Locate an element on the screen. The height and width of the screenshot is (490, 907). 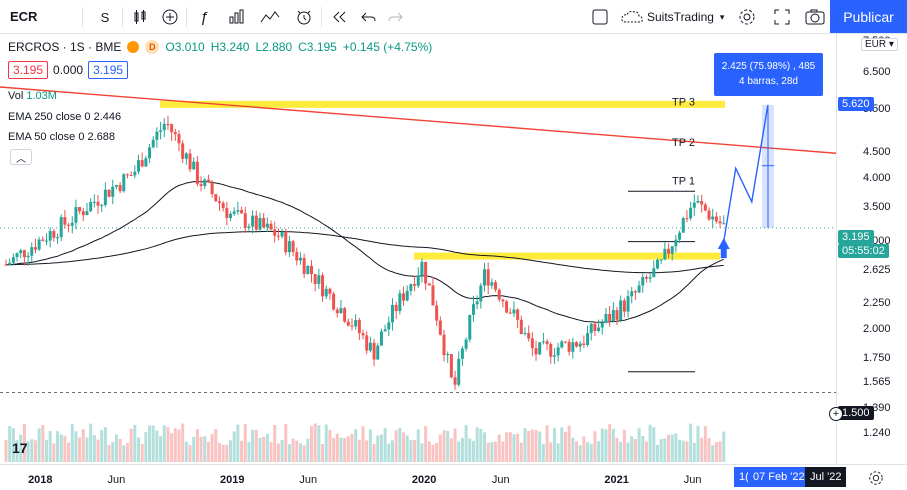
time-tick: Jun is located at coordinates (692, 480).